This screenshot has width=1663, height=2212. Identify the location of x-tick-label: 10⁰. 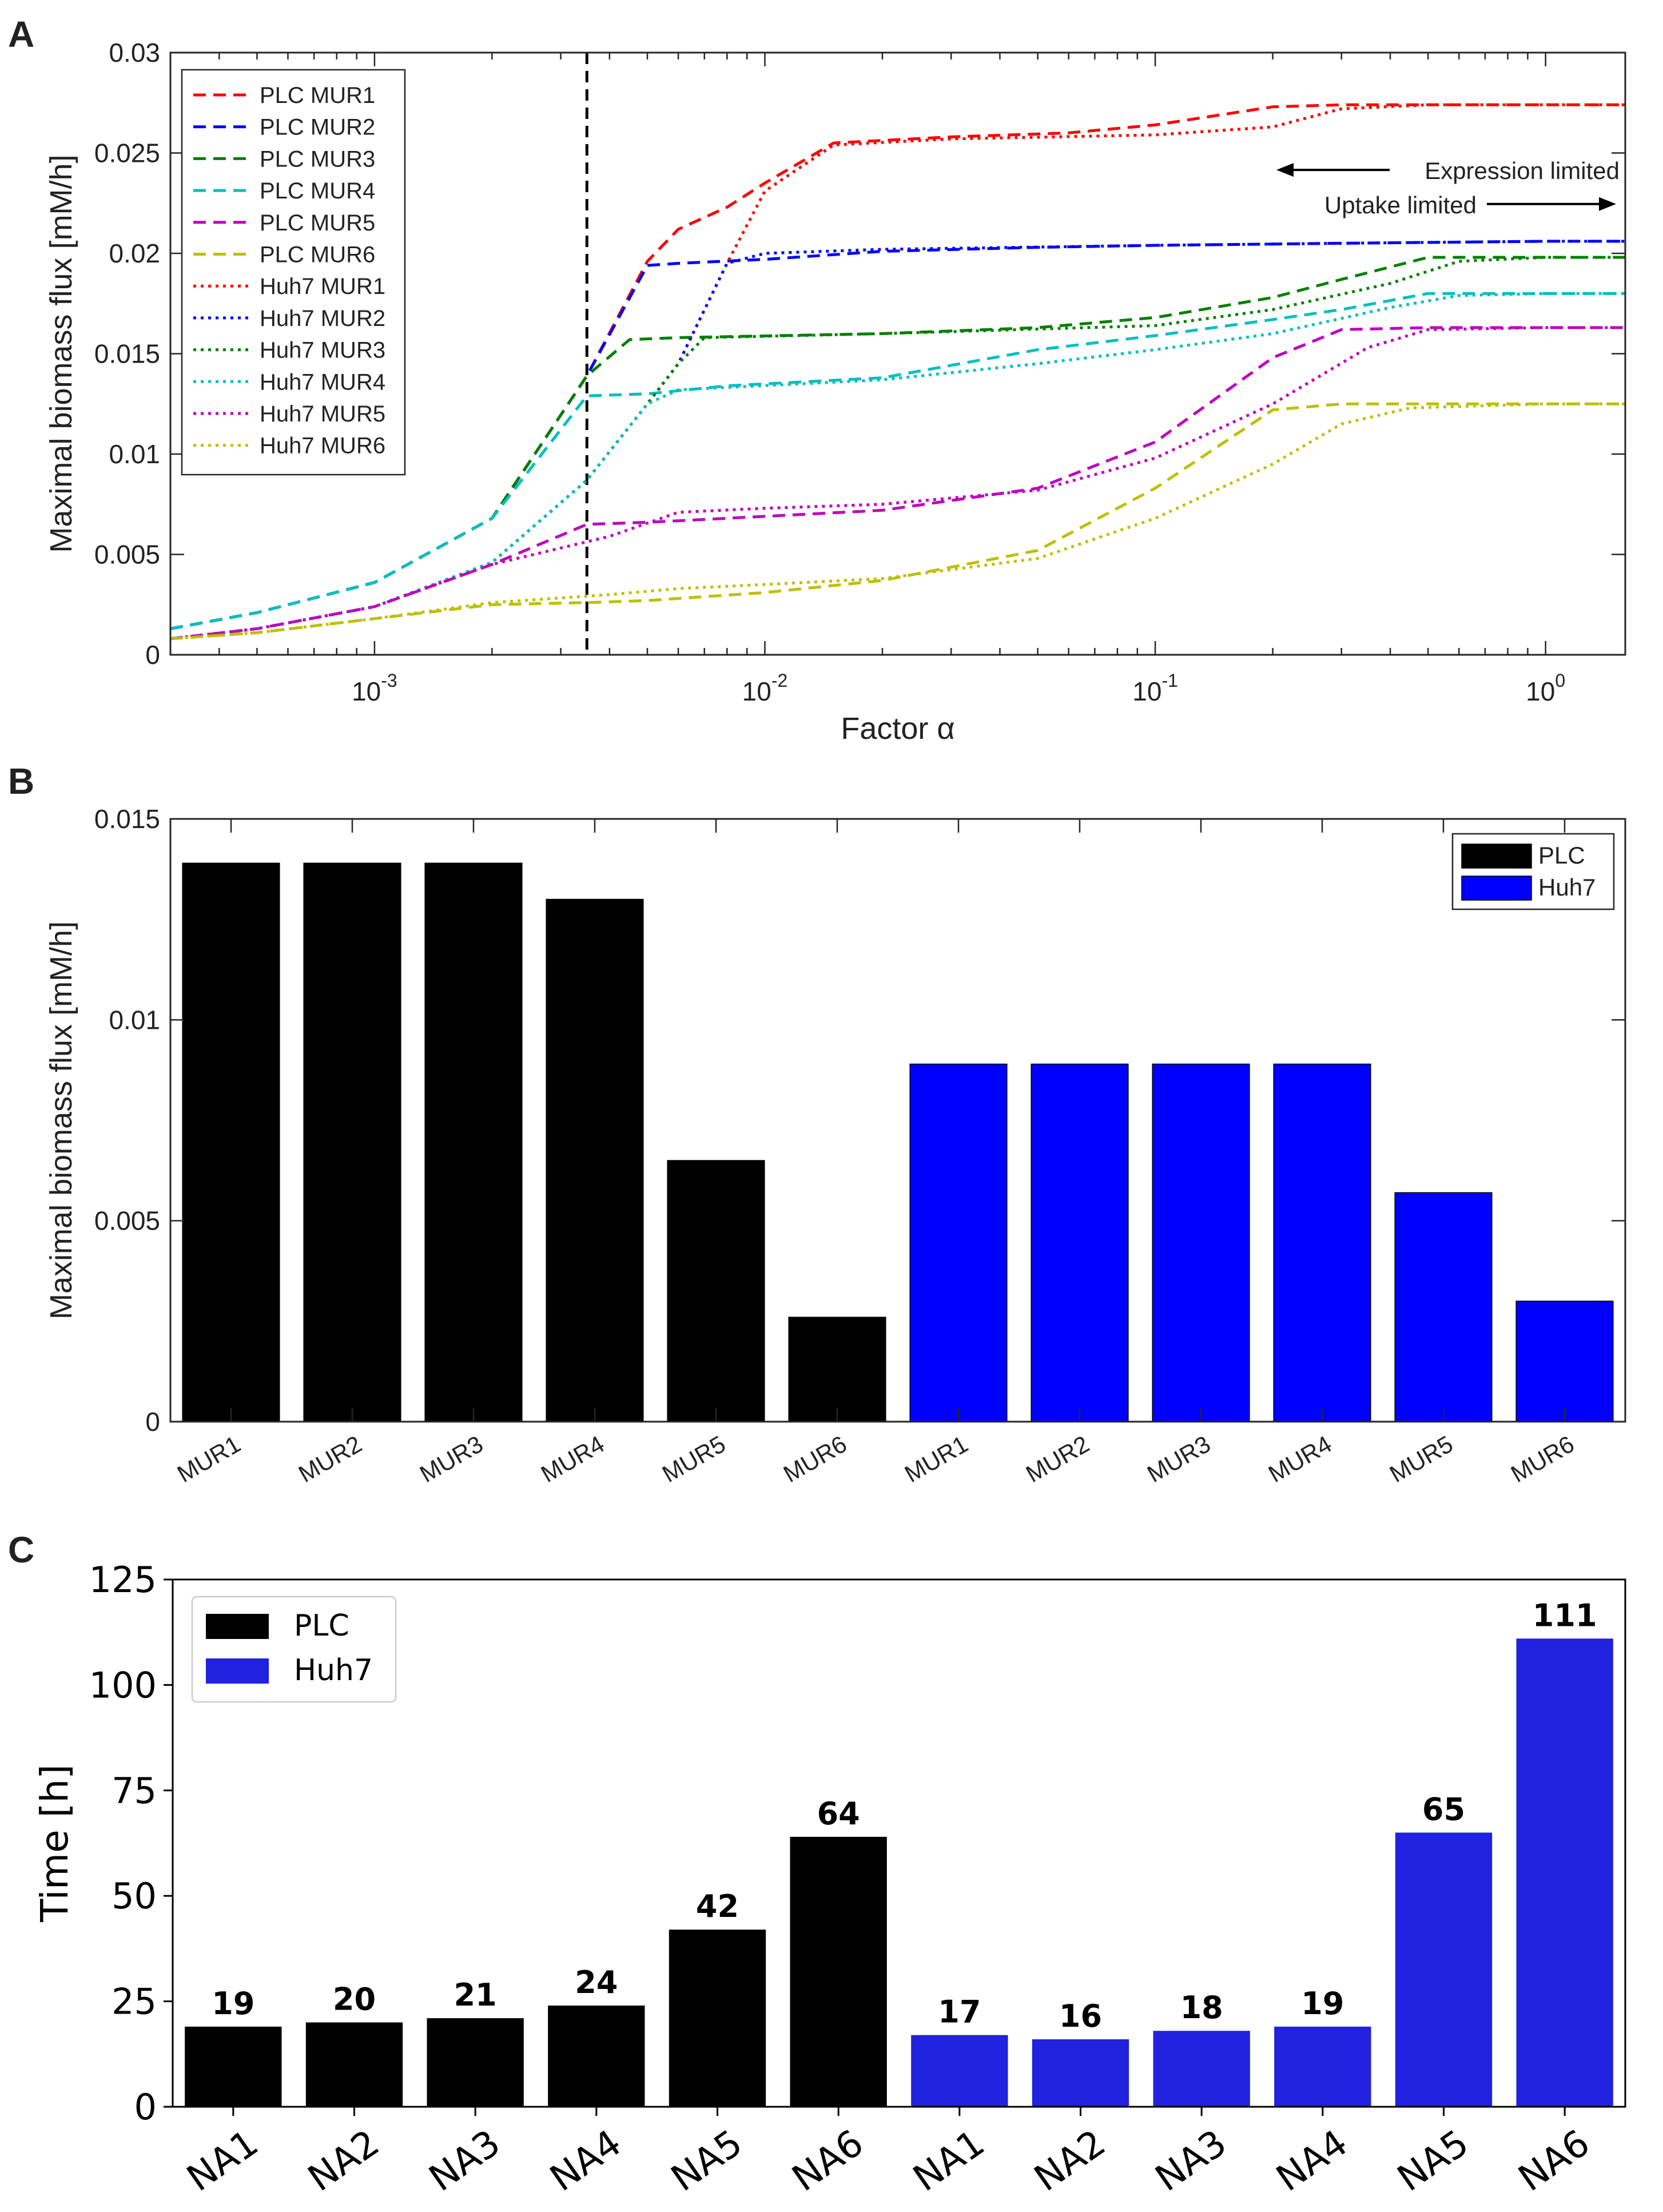
(1545, 688).